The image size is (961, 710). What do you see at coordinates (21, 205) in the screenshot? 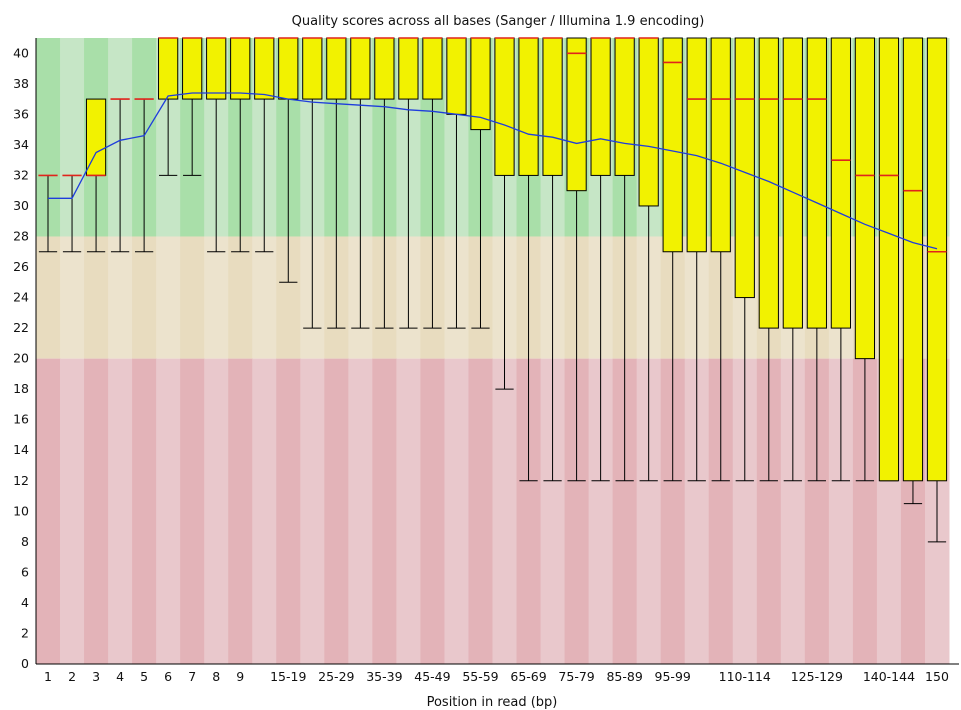
I see `y-tick-label: 30` at bounding box center [21, 205].